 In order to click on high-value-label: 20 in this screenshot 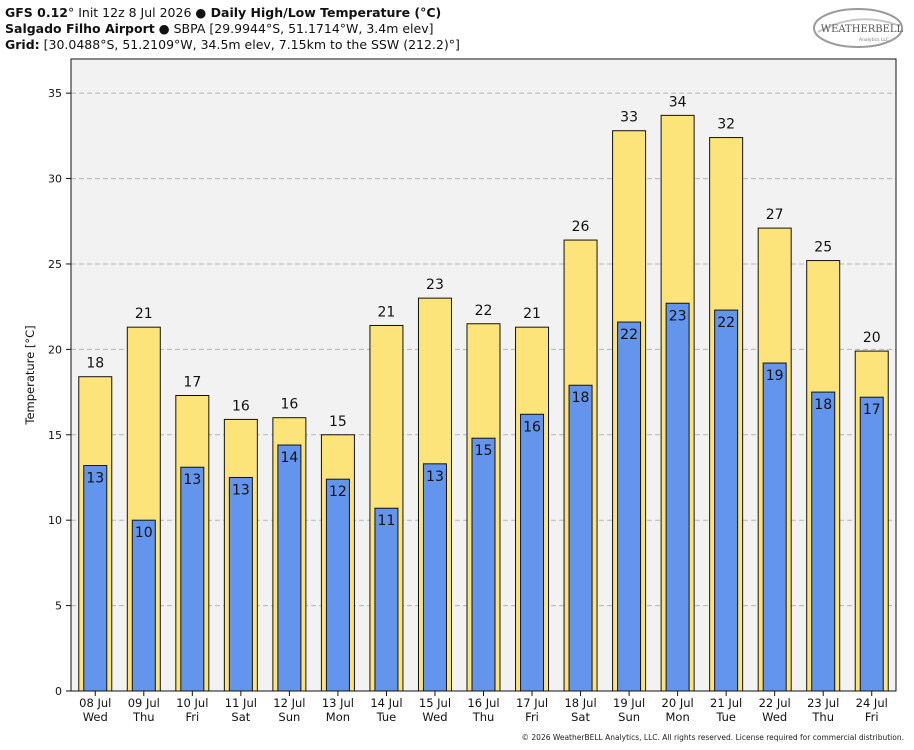, I will do `click(872, 338)`.